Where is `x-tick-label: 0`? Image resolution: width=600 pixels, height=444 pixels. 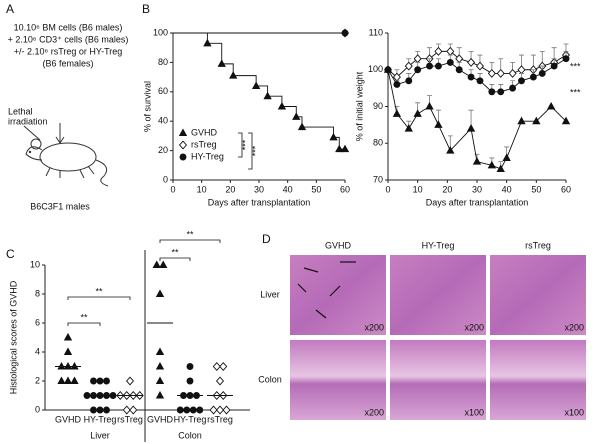
x-tick-label: 0 is located at coordinates (387, 189).